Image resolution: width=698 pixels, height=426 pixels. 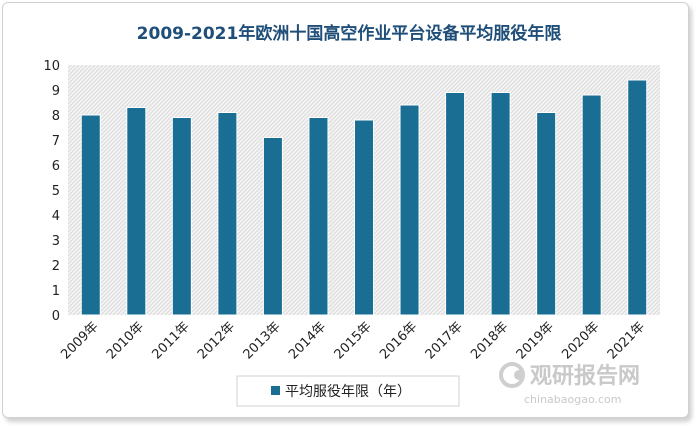 I want to click on x-tick-label: 2011年, so click(x=170, y=340).